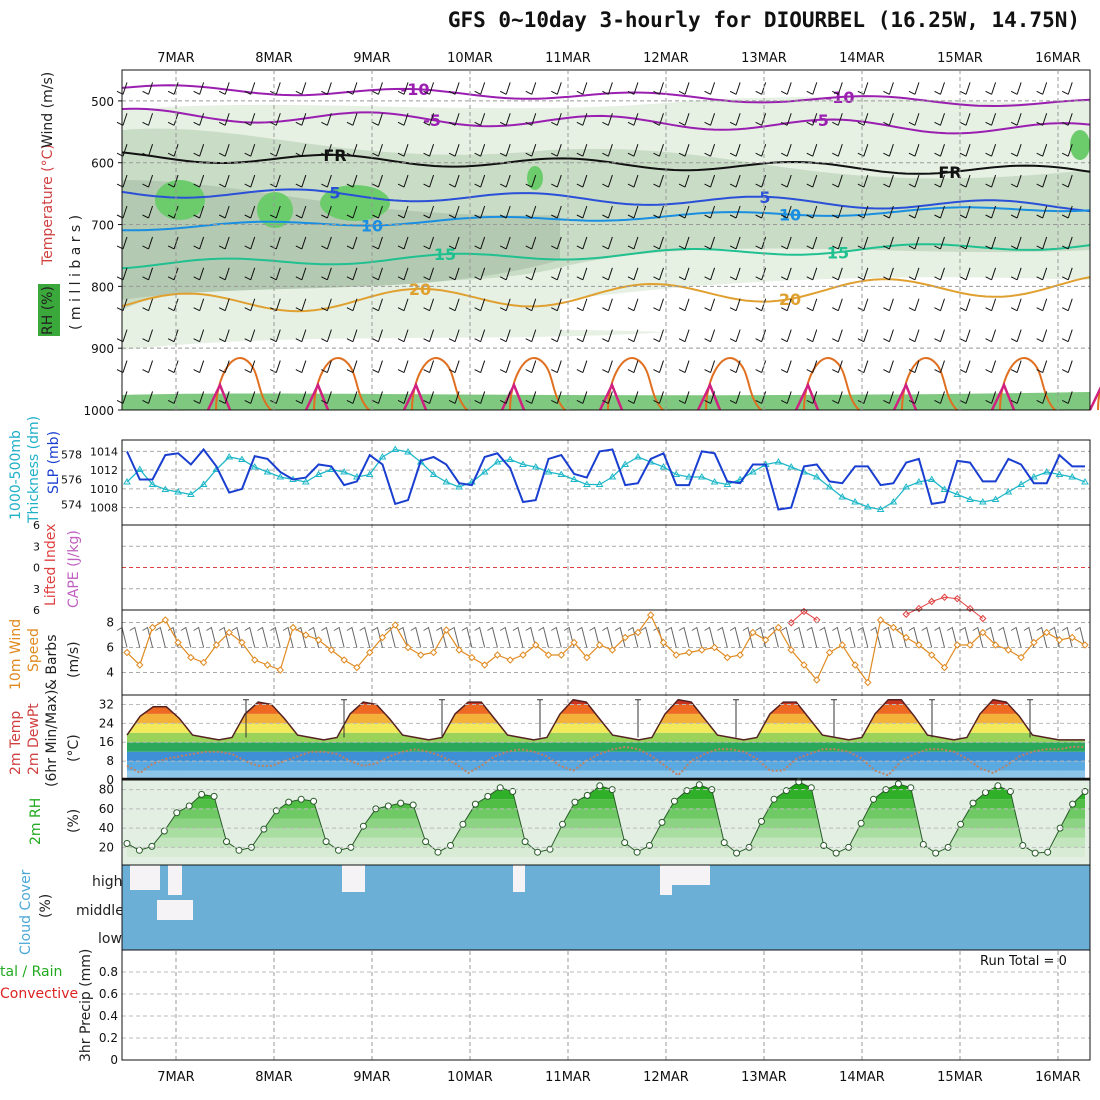 This screenshot has width=1100, height=1100. Describe the element at coordinates (108, 994) in the screenshot. I see `precip-tick-label: 0.6` at that location.